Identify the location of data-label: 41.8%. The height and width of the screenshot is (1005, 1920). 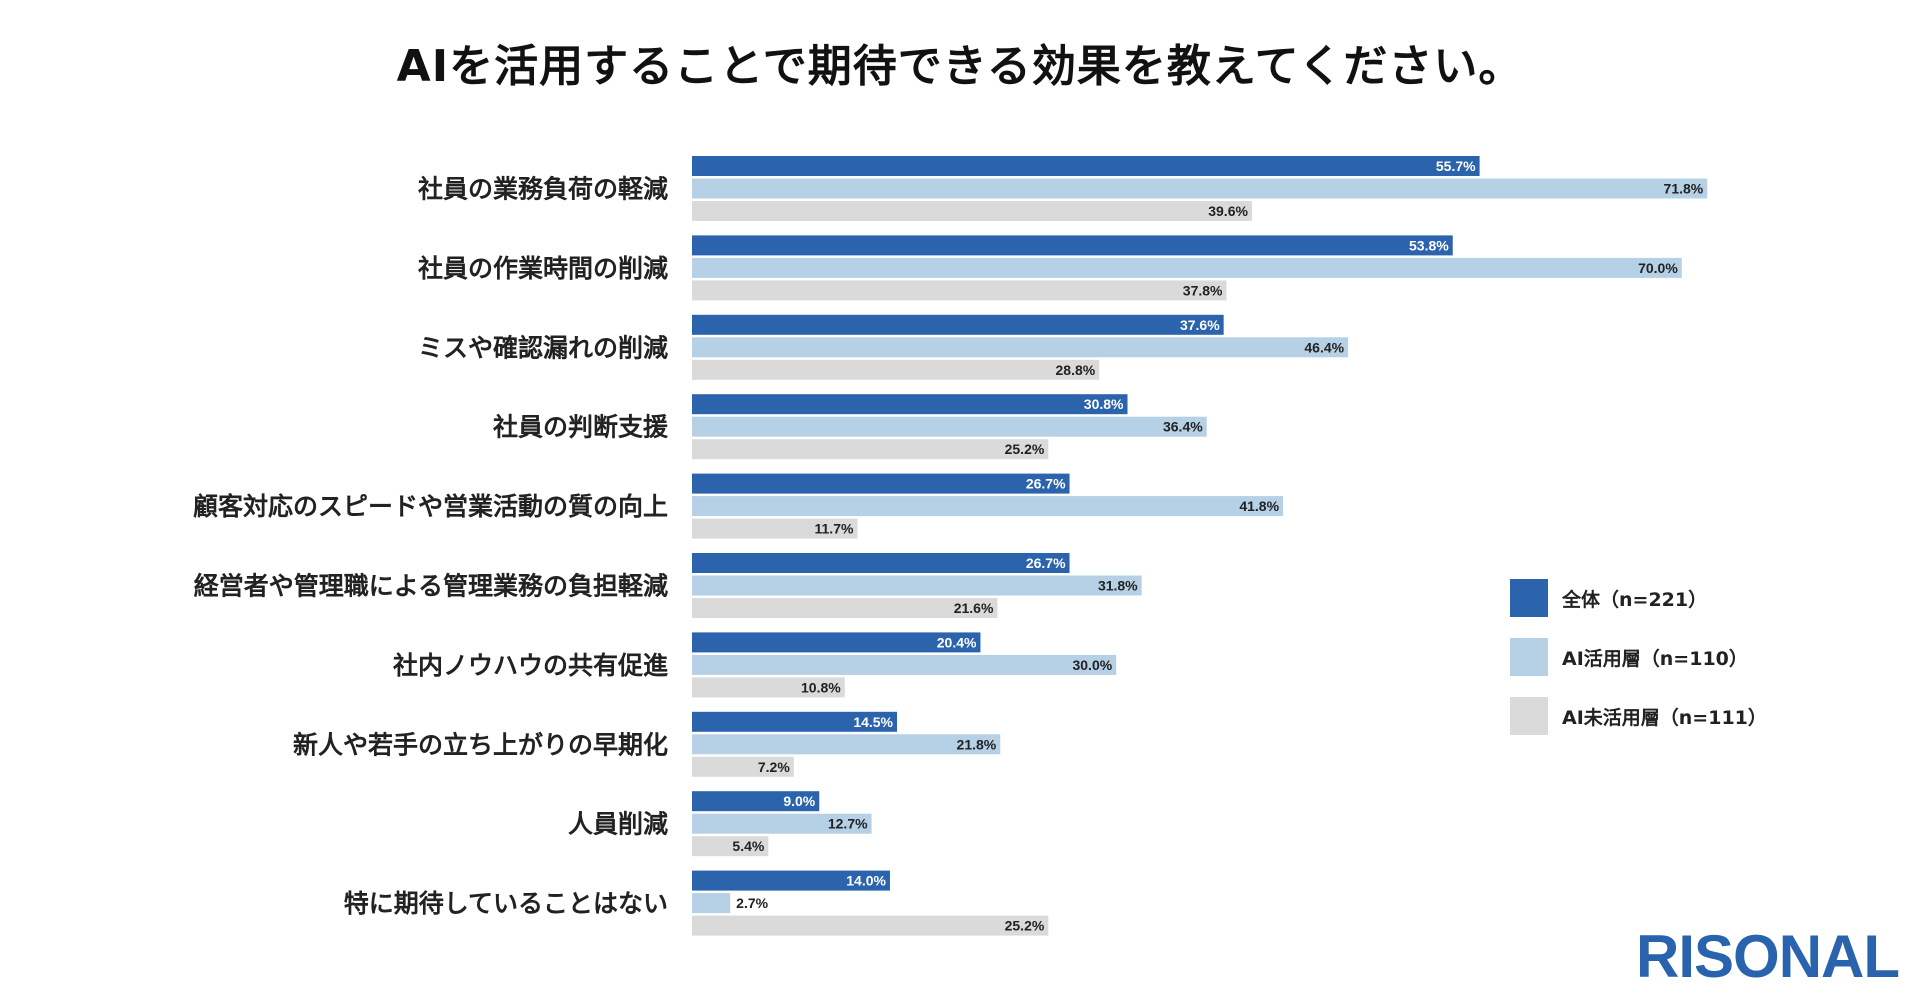
(1259, 506).